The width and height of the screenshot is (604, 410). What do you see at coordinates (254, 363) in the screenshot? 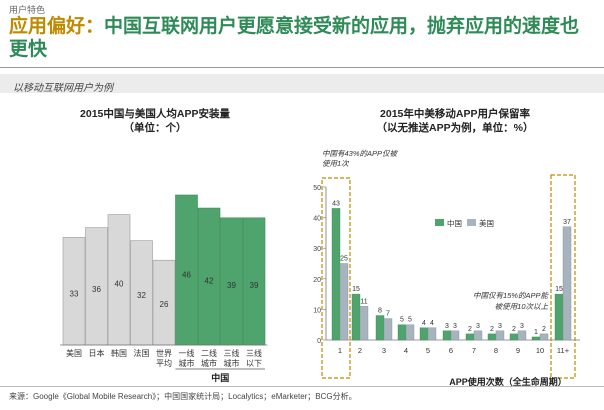
I see `install-category-label: 以下` at bounding box center [254, 363].